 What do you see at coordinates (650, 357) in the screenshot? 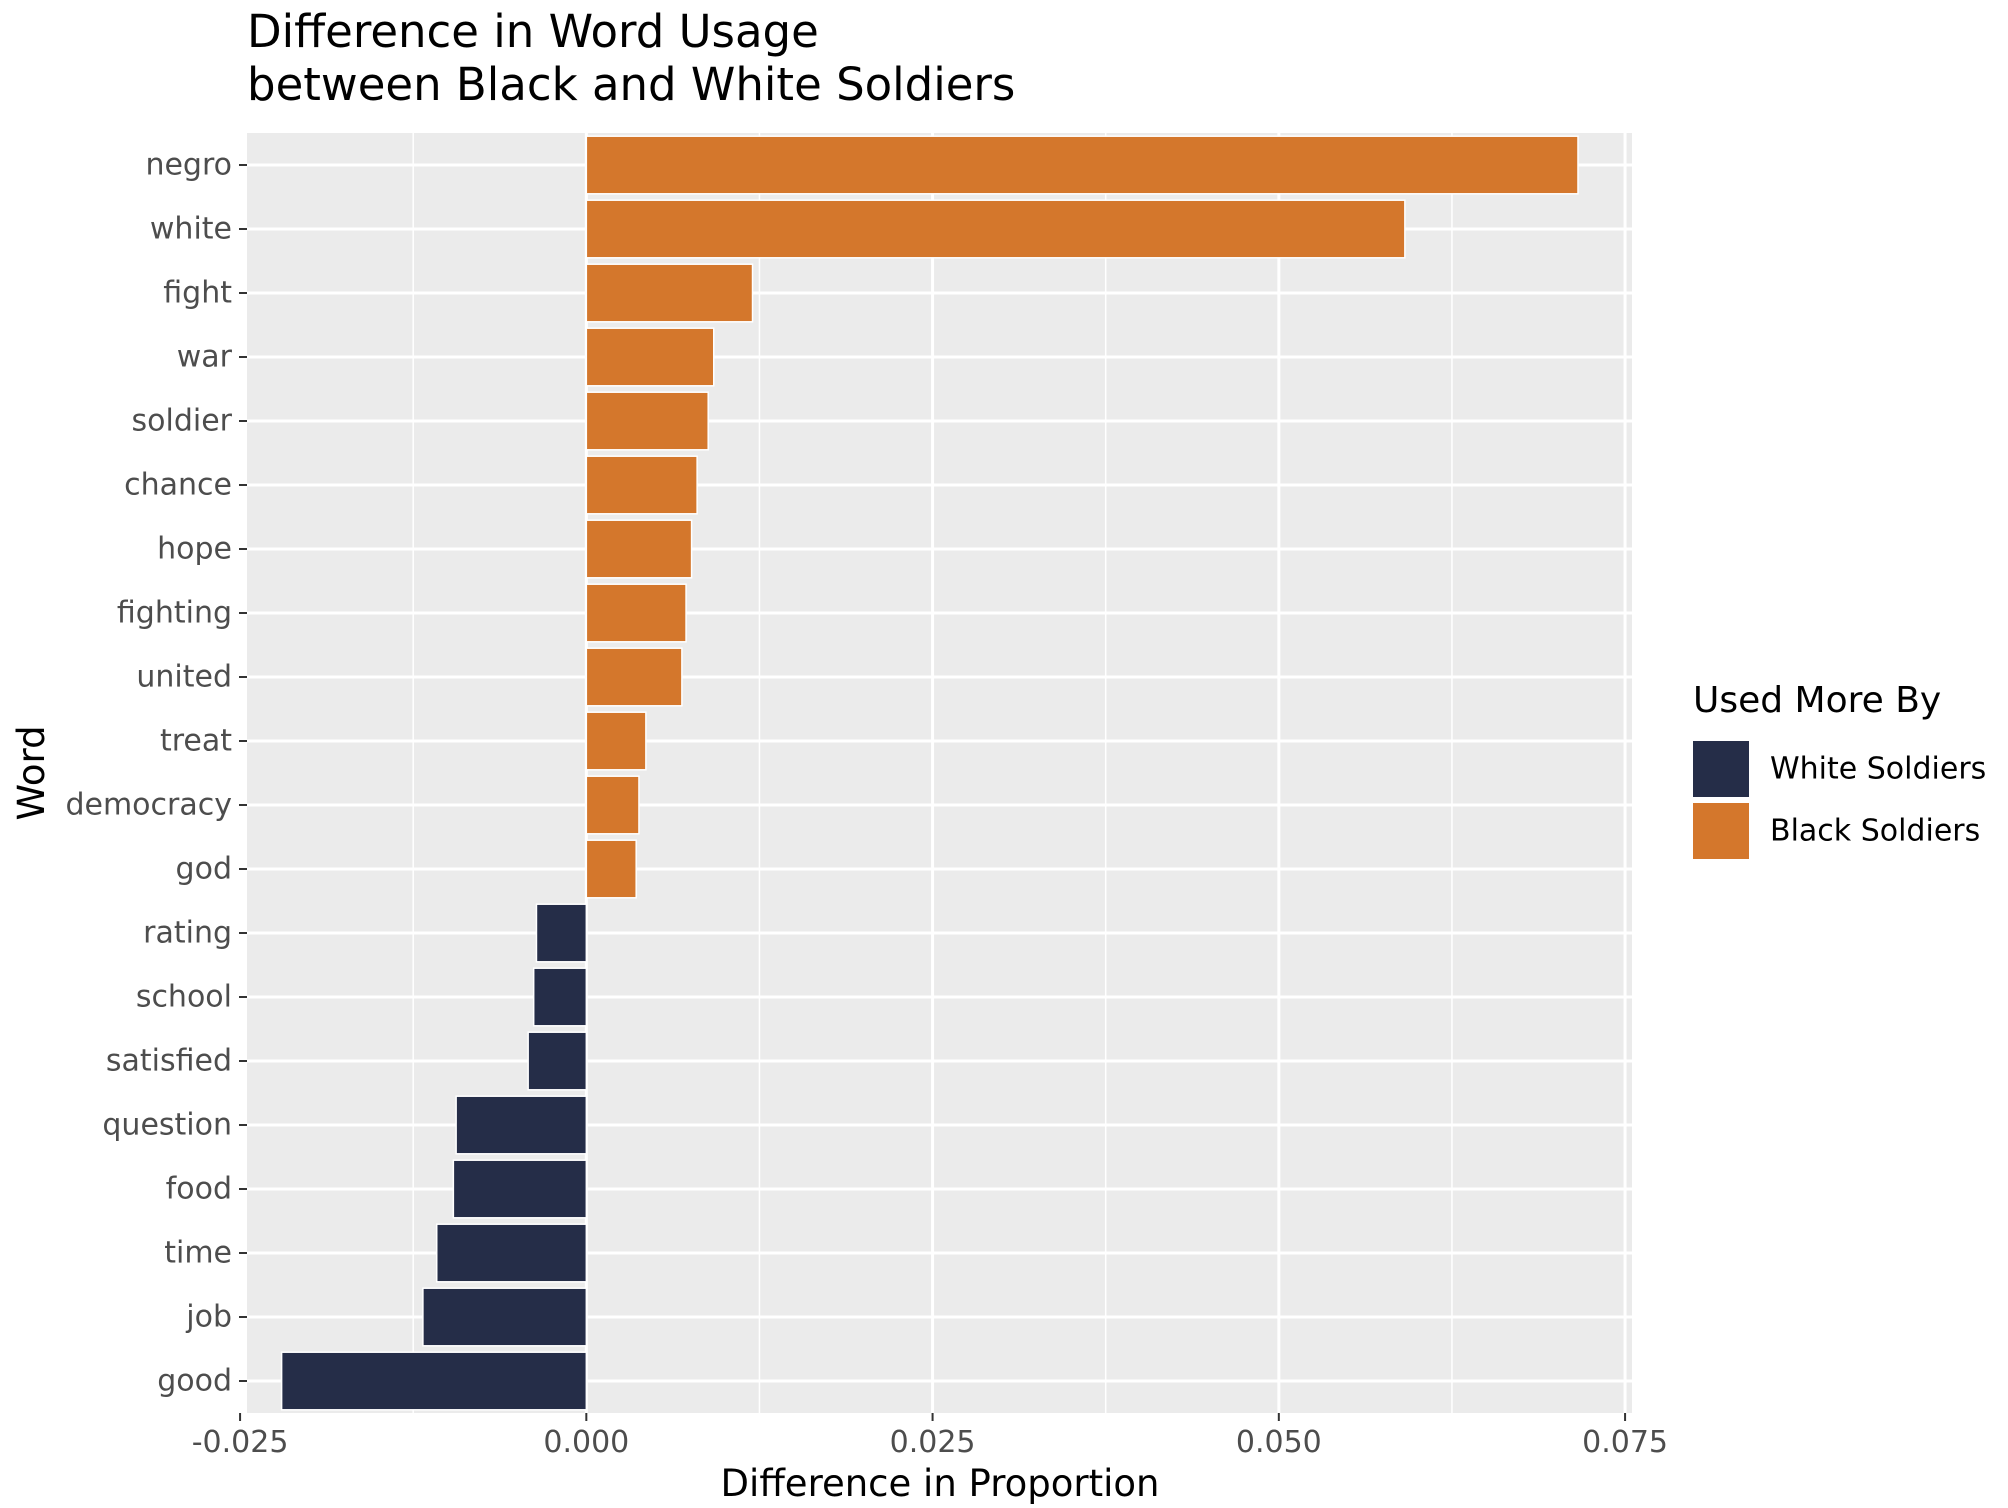
I see `bar-war` at bounding box center [650, 357].